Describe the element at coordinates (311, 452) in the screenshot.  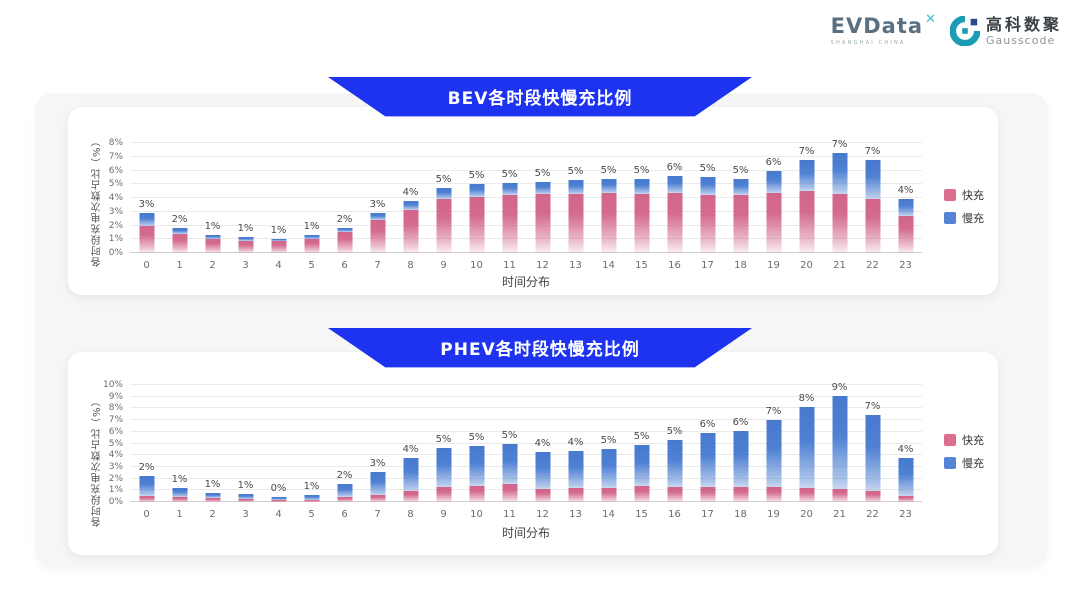
I see `bar-slot-5: 1% 5` at that location.